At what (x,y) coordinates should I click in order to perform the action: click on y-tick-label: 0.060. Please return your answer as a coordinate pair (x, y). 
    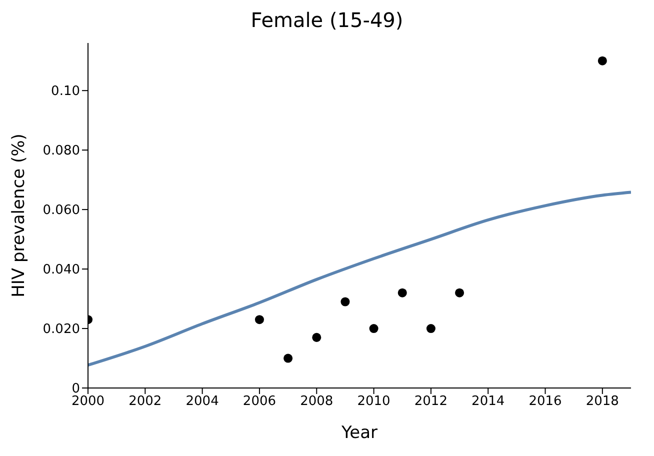
    Looking at the image, I should click on (61, 210).